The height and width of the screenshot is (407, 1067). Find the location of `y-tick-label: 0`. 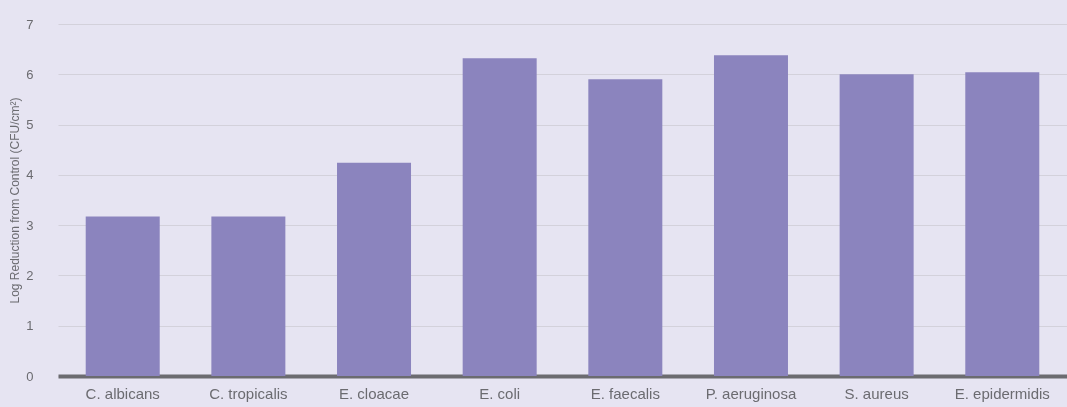

y-tick-label: 0 is located at coordinates (30, 376).